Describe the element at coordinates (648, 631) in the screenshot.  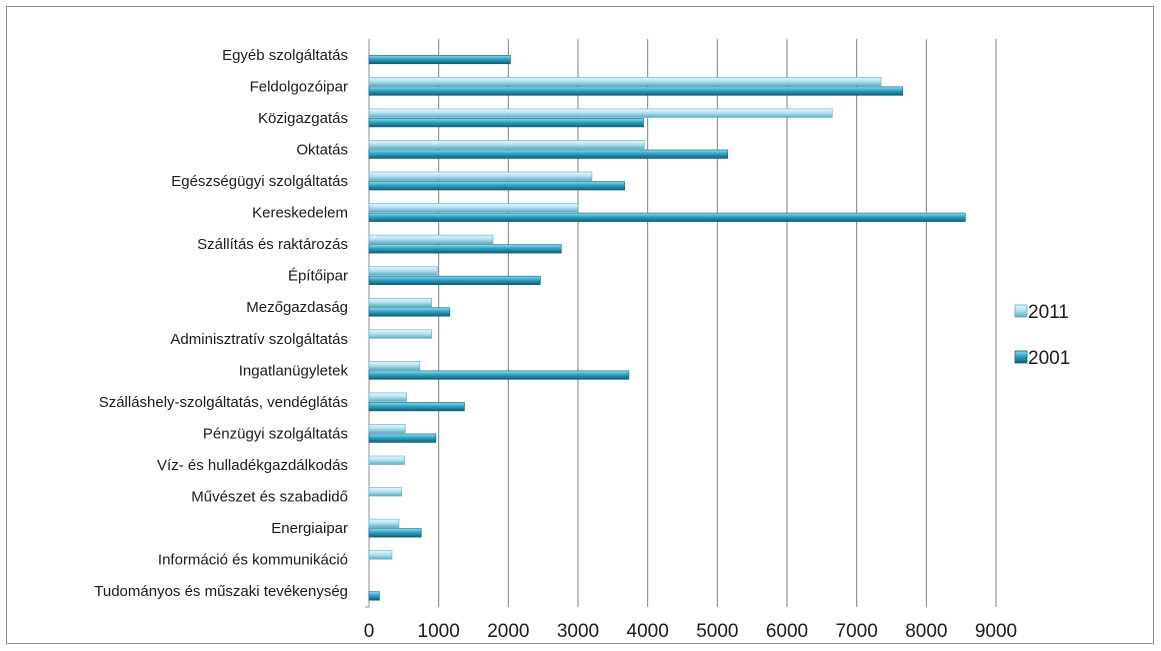
I see `x-tick-label: 4000` at that location.